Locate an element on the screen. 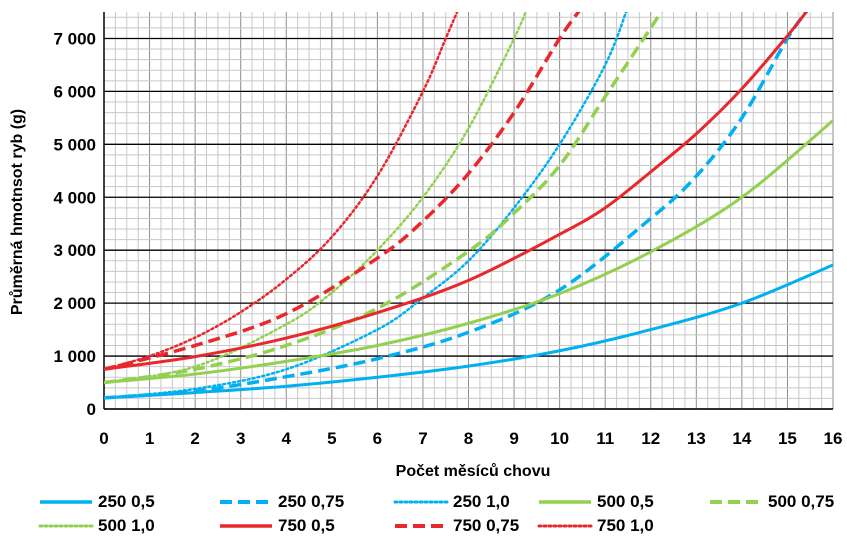 This screenshot has height=537, width=847. x-tick-label: 5 is located at coordinates (331, 438).